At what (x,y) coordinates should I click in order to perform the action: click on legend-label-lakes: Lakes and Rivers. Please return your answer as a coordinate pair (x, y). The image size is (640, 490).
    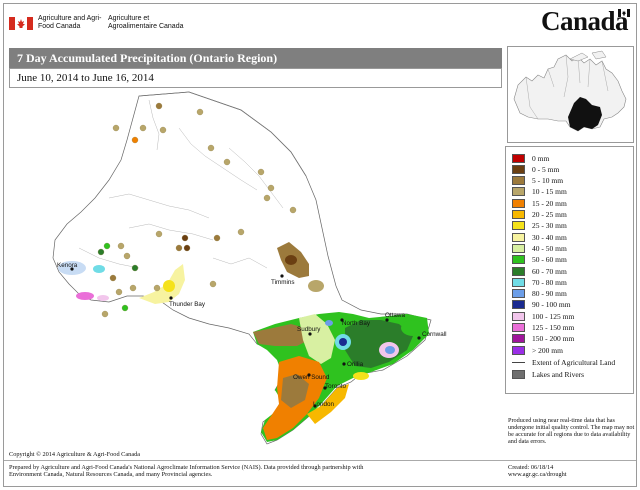
    Looking at the image, I should click on (558, 374).